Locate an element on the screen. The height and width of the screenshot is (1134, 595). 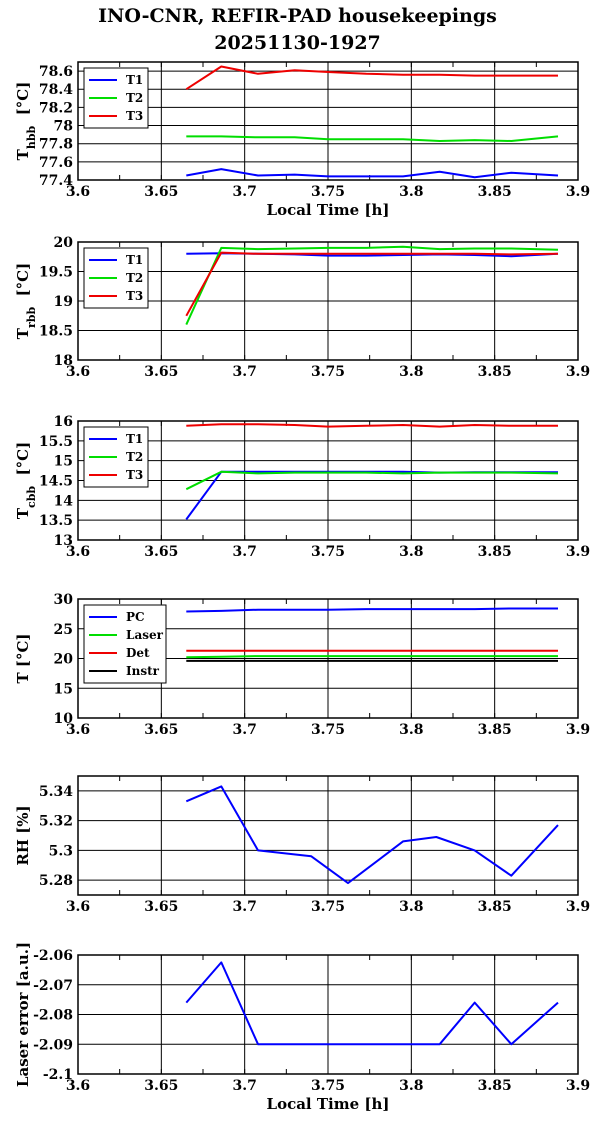
y-tick-label: 19.5 is located at coordinates (56, 273).